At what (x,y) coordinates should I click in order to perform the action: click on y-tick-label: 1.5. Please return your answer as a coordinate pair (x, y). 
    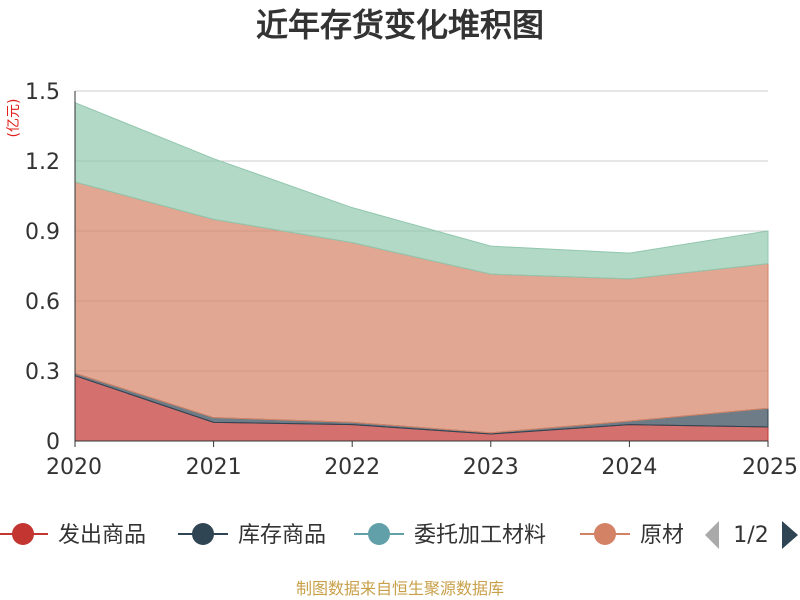
    Looking at the image, I should click on (42, 92).